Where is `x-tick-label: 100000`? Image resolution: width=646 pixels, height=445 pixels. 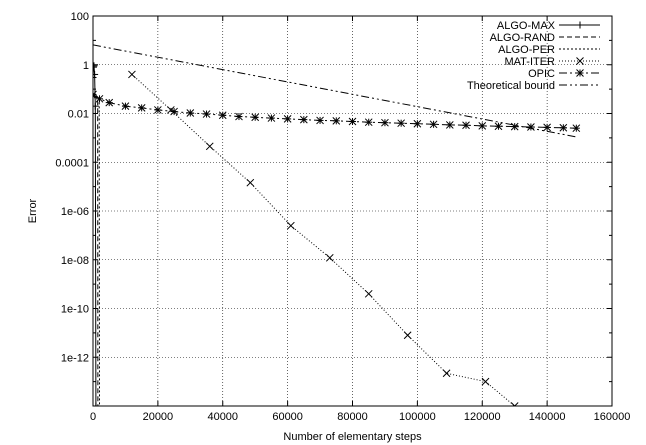
x-tick-label: 100000 is located at coordinates (417, 417).